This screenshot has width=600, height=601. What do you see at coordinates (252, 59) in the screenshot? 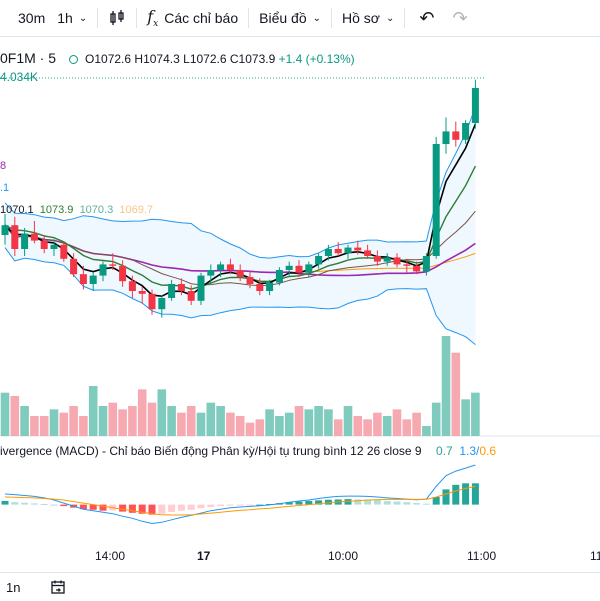
I see `close-value: C1073.9` at bounding box center [252, 59].